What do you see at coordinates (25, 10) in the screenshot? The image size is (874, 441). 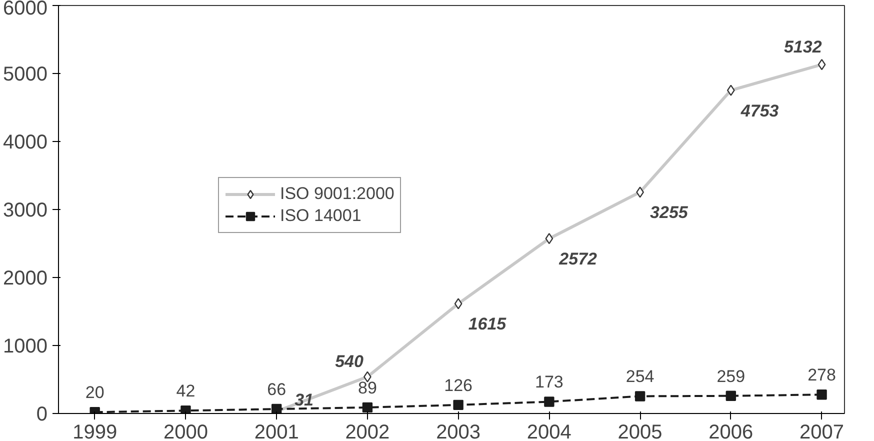 I see `y-tick-label: 6000` at bounding box center [25, 10].